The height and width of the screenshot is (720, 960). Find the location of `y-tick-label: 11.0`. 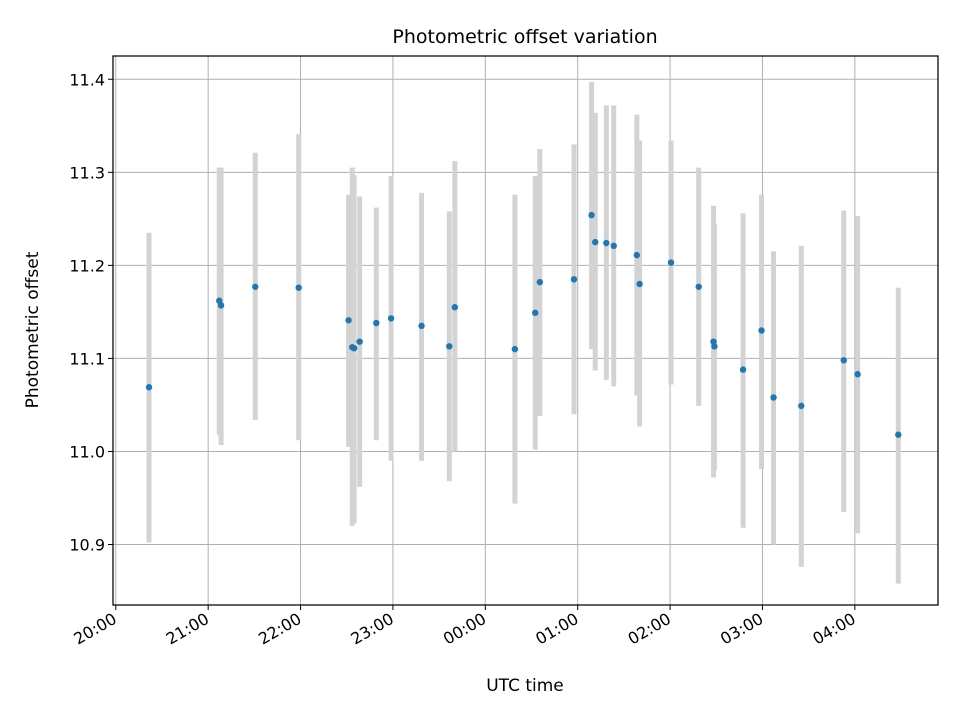

y-tick-label: 11.0 is located at coordinates (87, 451).